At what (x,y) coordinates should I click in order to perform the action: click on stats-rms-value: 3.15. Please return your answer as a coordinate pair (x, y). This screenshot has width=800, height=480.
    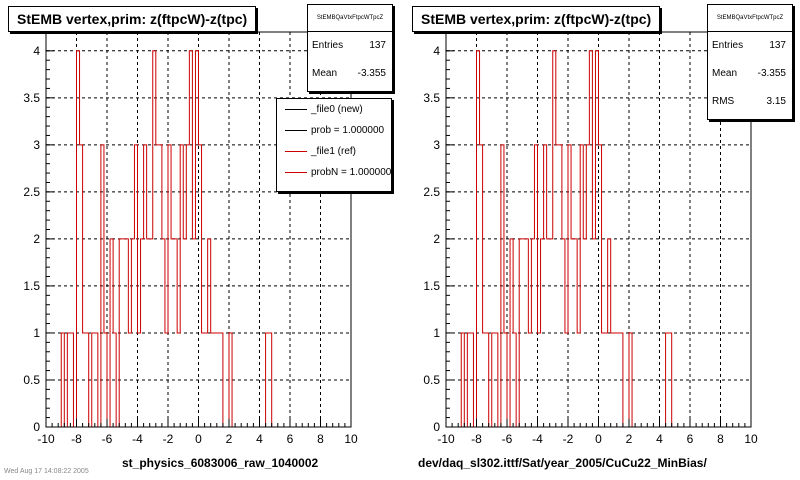
    Looking at the image, I should click on (776, 101).